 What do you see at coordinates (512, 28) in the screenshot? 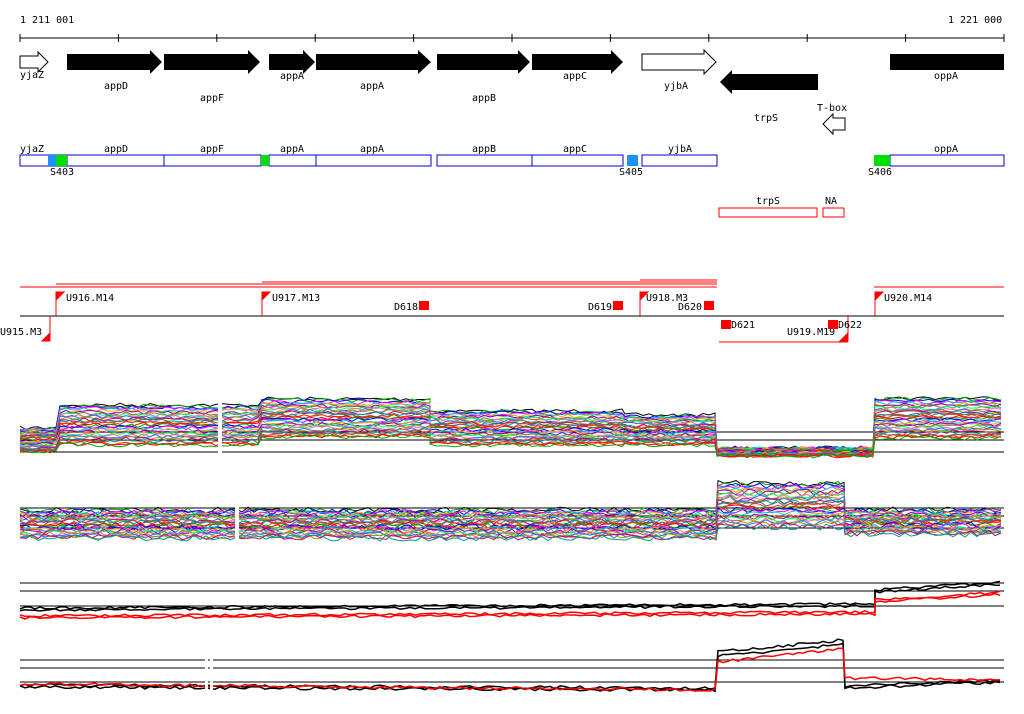
I see `coordinate-ruler: 1 211 001 1 221 000` at bounding box center [512, 28].